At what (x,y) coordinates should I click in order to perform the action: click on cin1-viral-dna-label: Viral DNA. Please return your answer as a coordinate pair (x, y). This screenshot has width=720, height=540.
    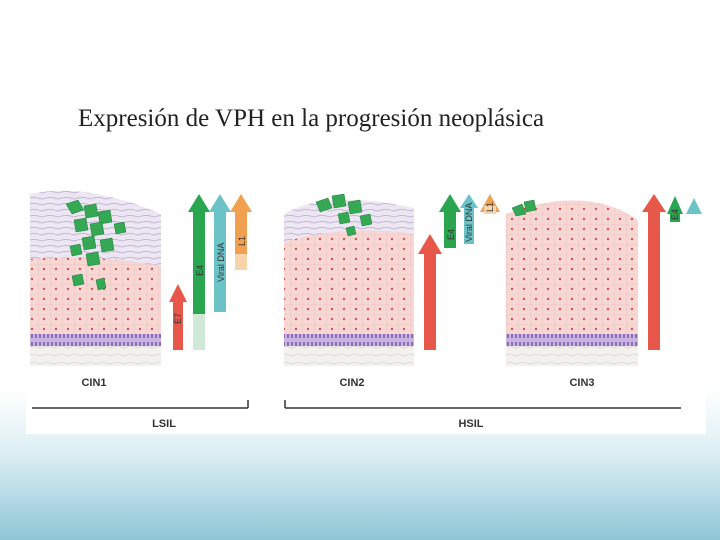
    Looking at the image, I should click on (221, 262).